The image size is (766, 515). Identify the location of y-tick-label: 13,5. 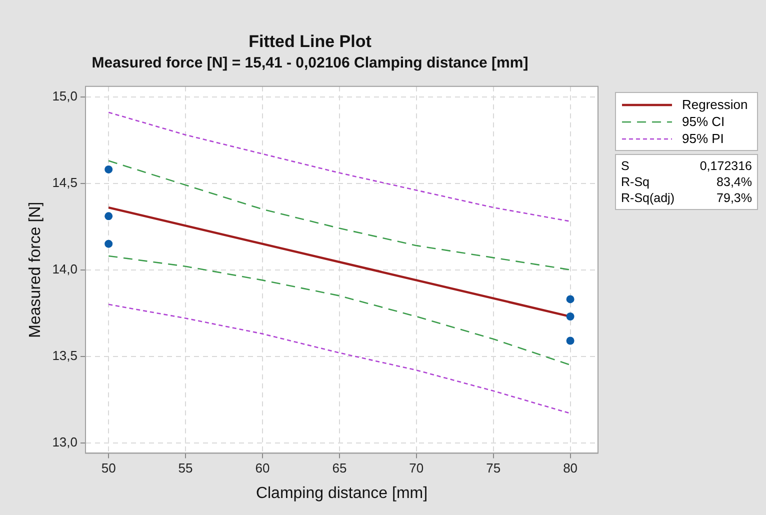
(65, 355).